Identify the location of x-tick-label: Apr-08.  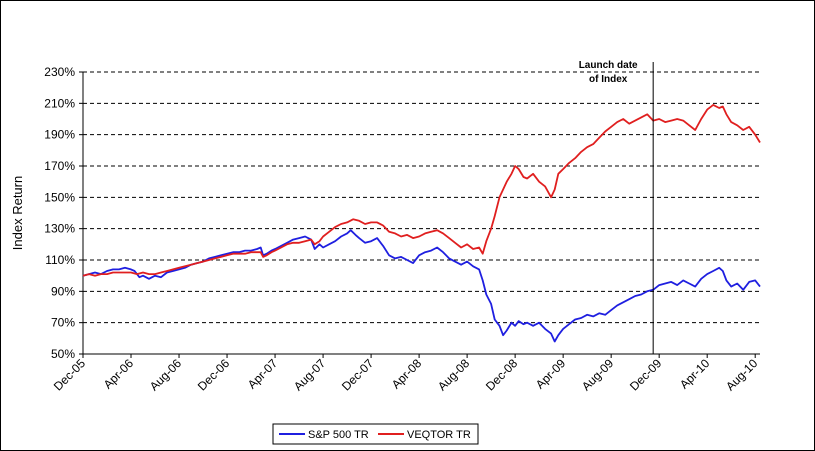
(407, 374).